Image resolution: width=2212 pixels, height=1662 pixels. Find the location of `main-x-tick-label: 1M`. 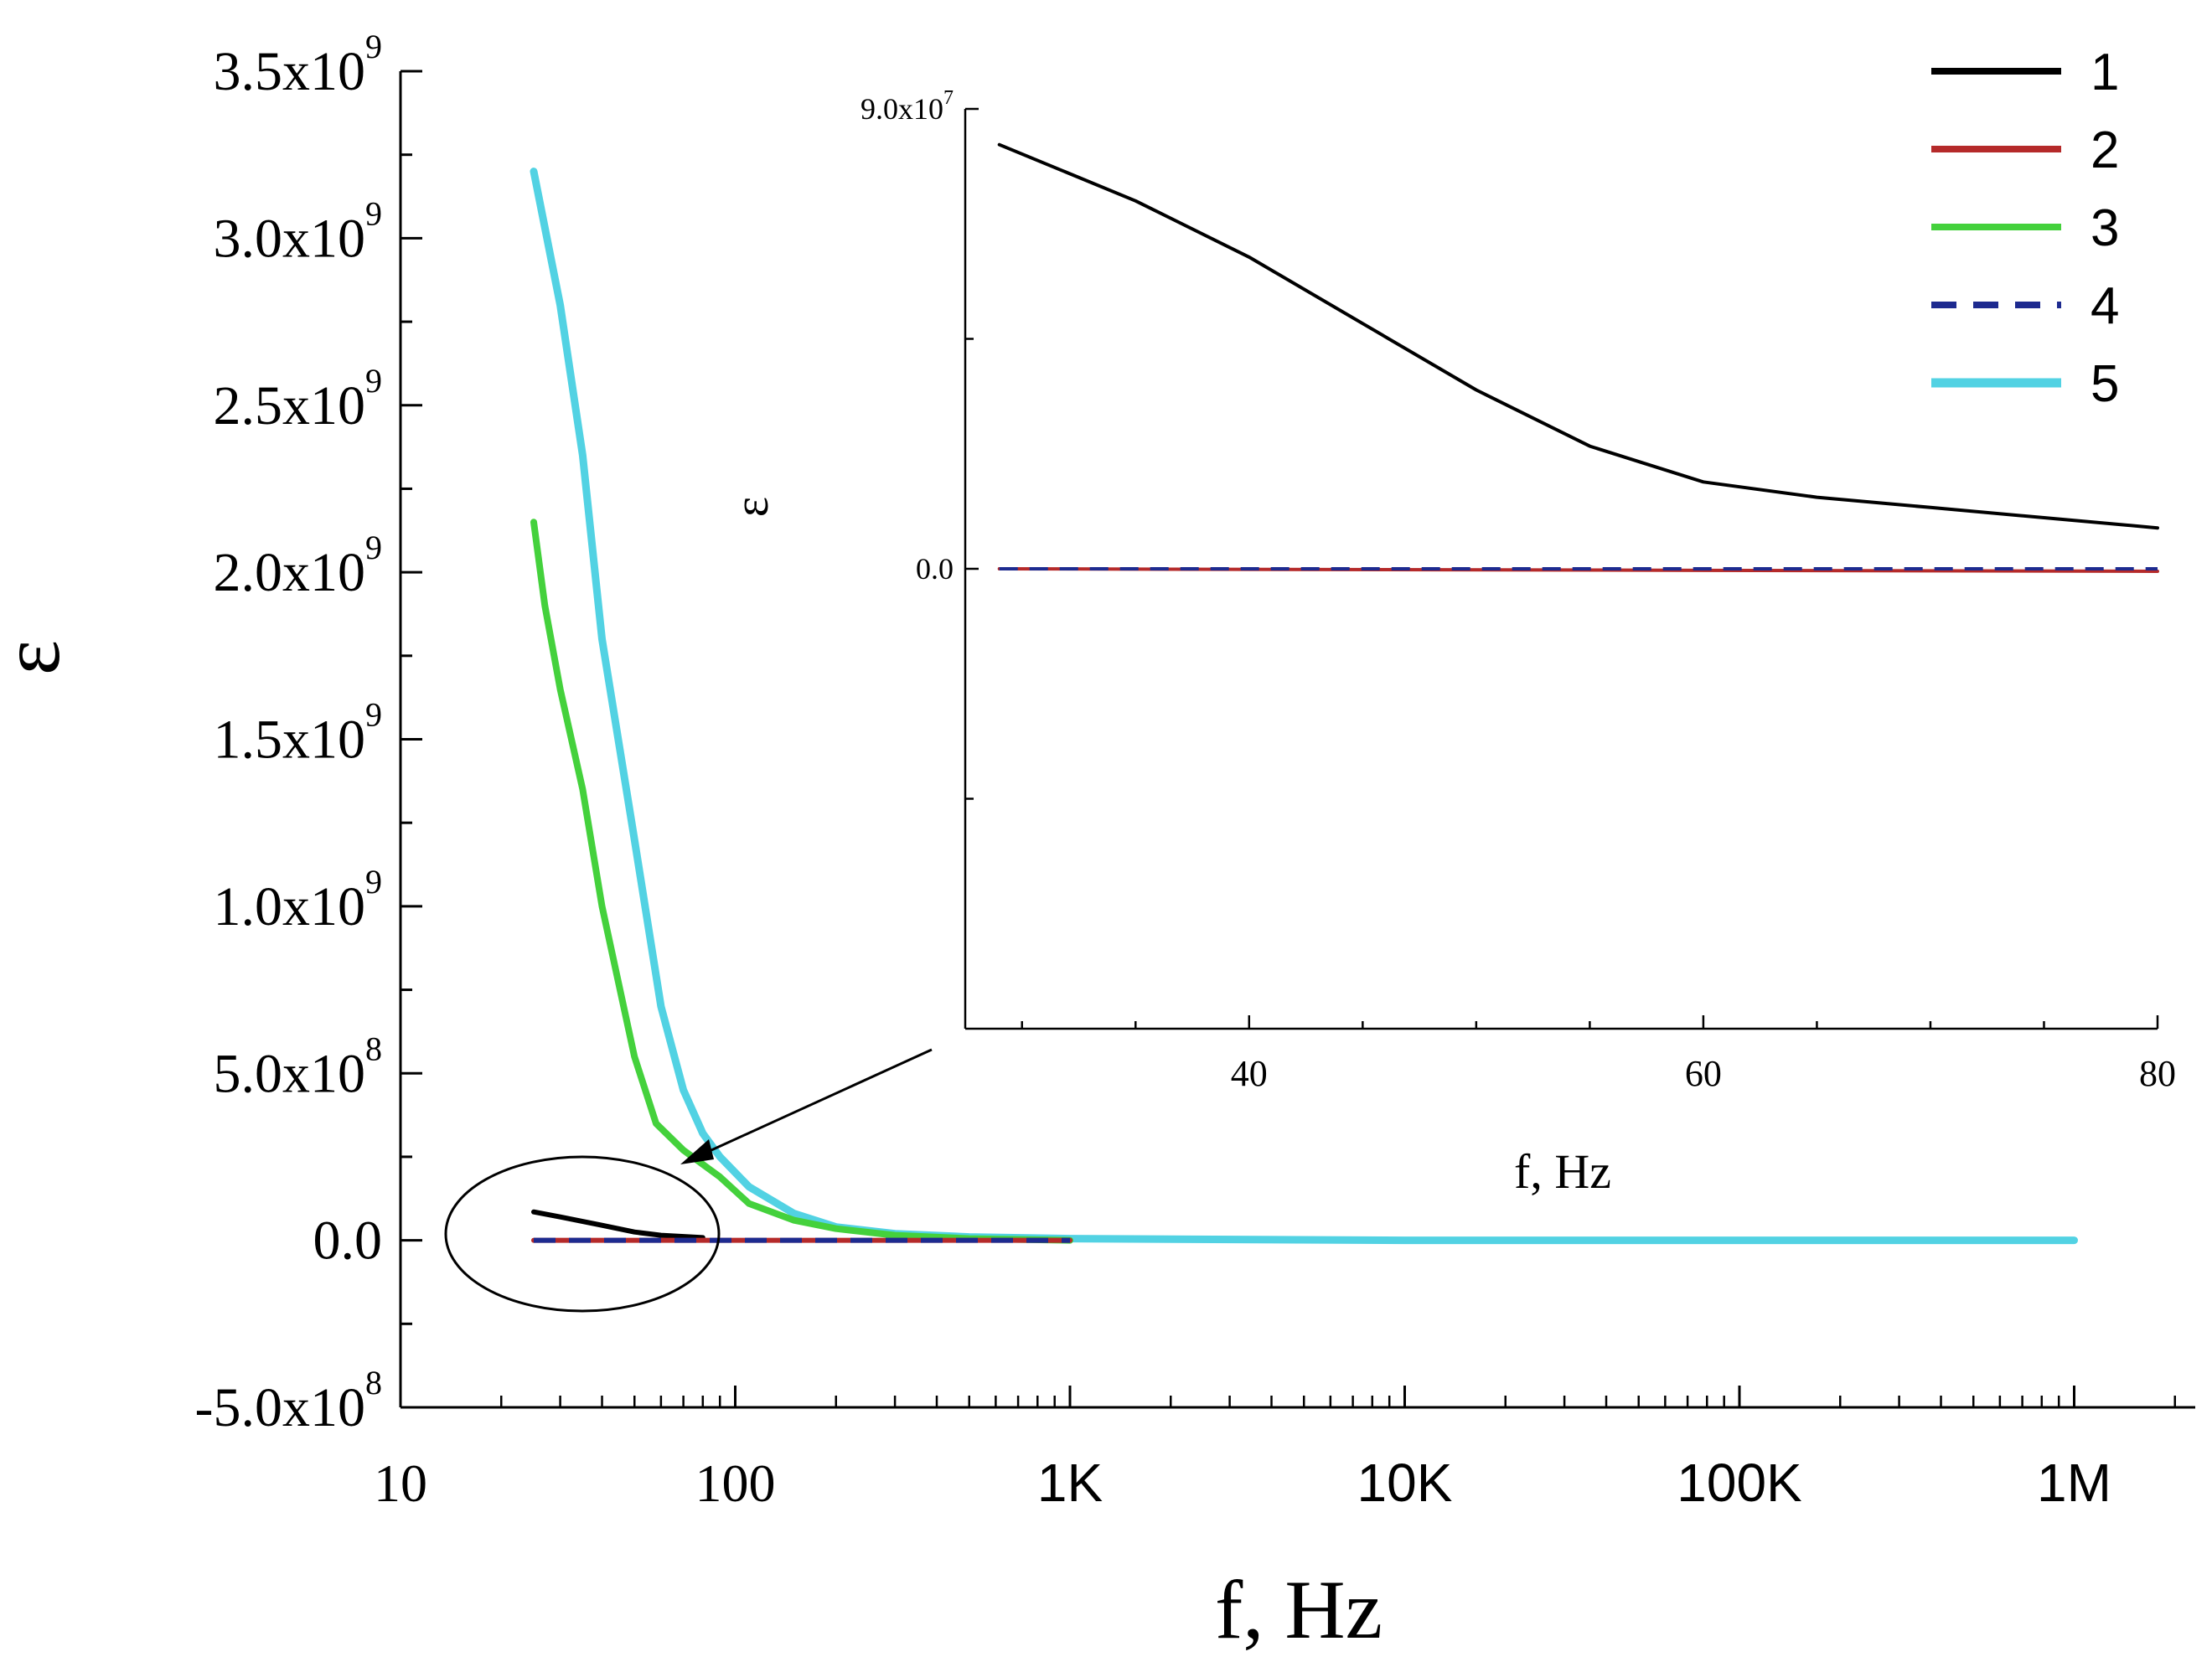

main-x-tick-label: 1M is located at coordinates (2074, 1483).